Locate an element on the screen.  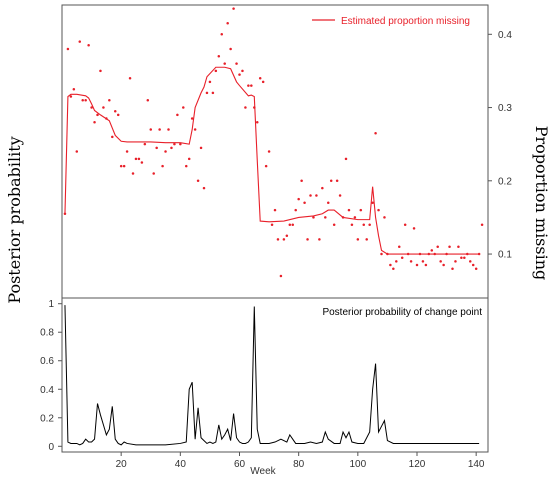
x-axis-label: Week is located at coordinates (263, 471).